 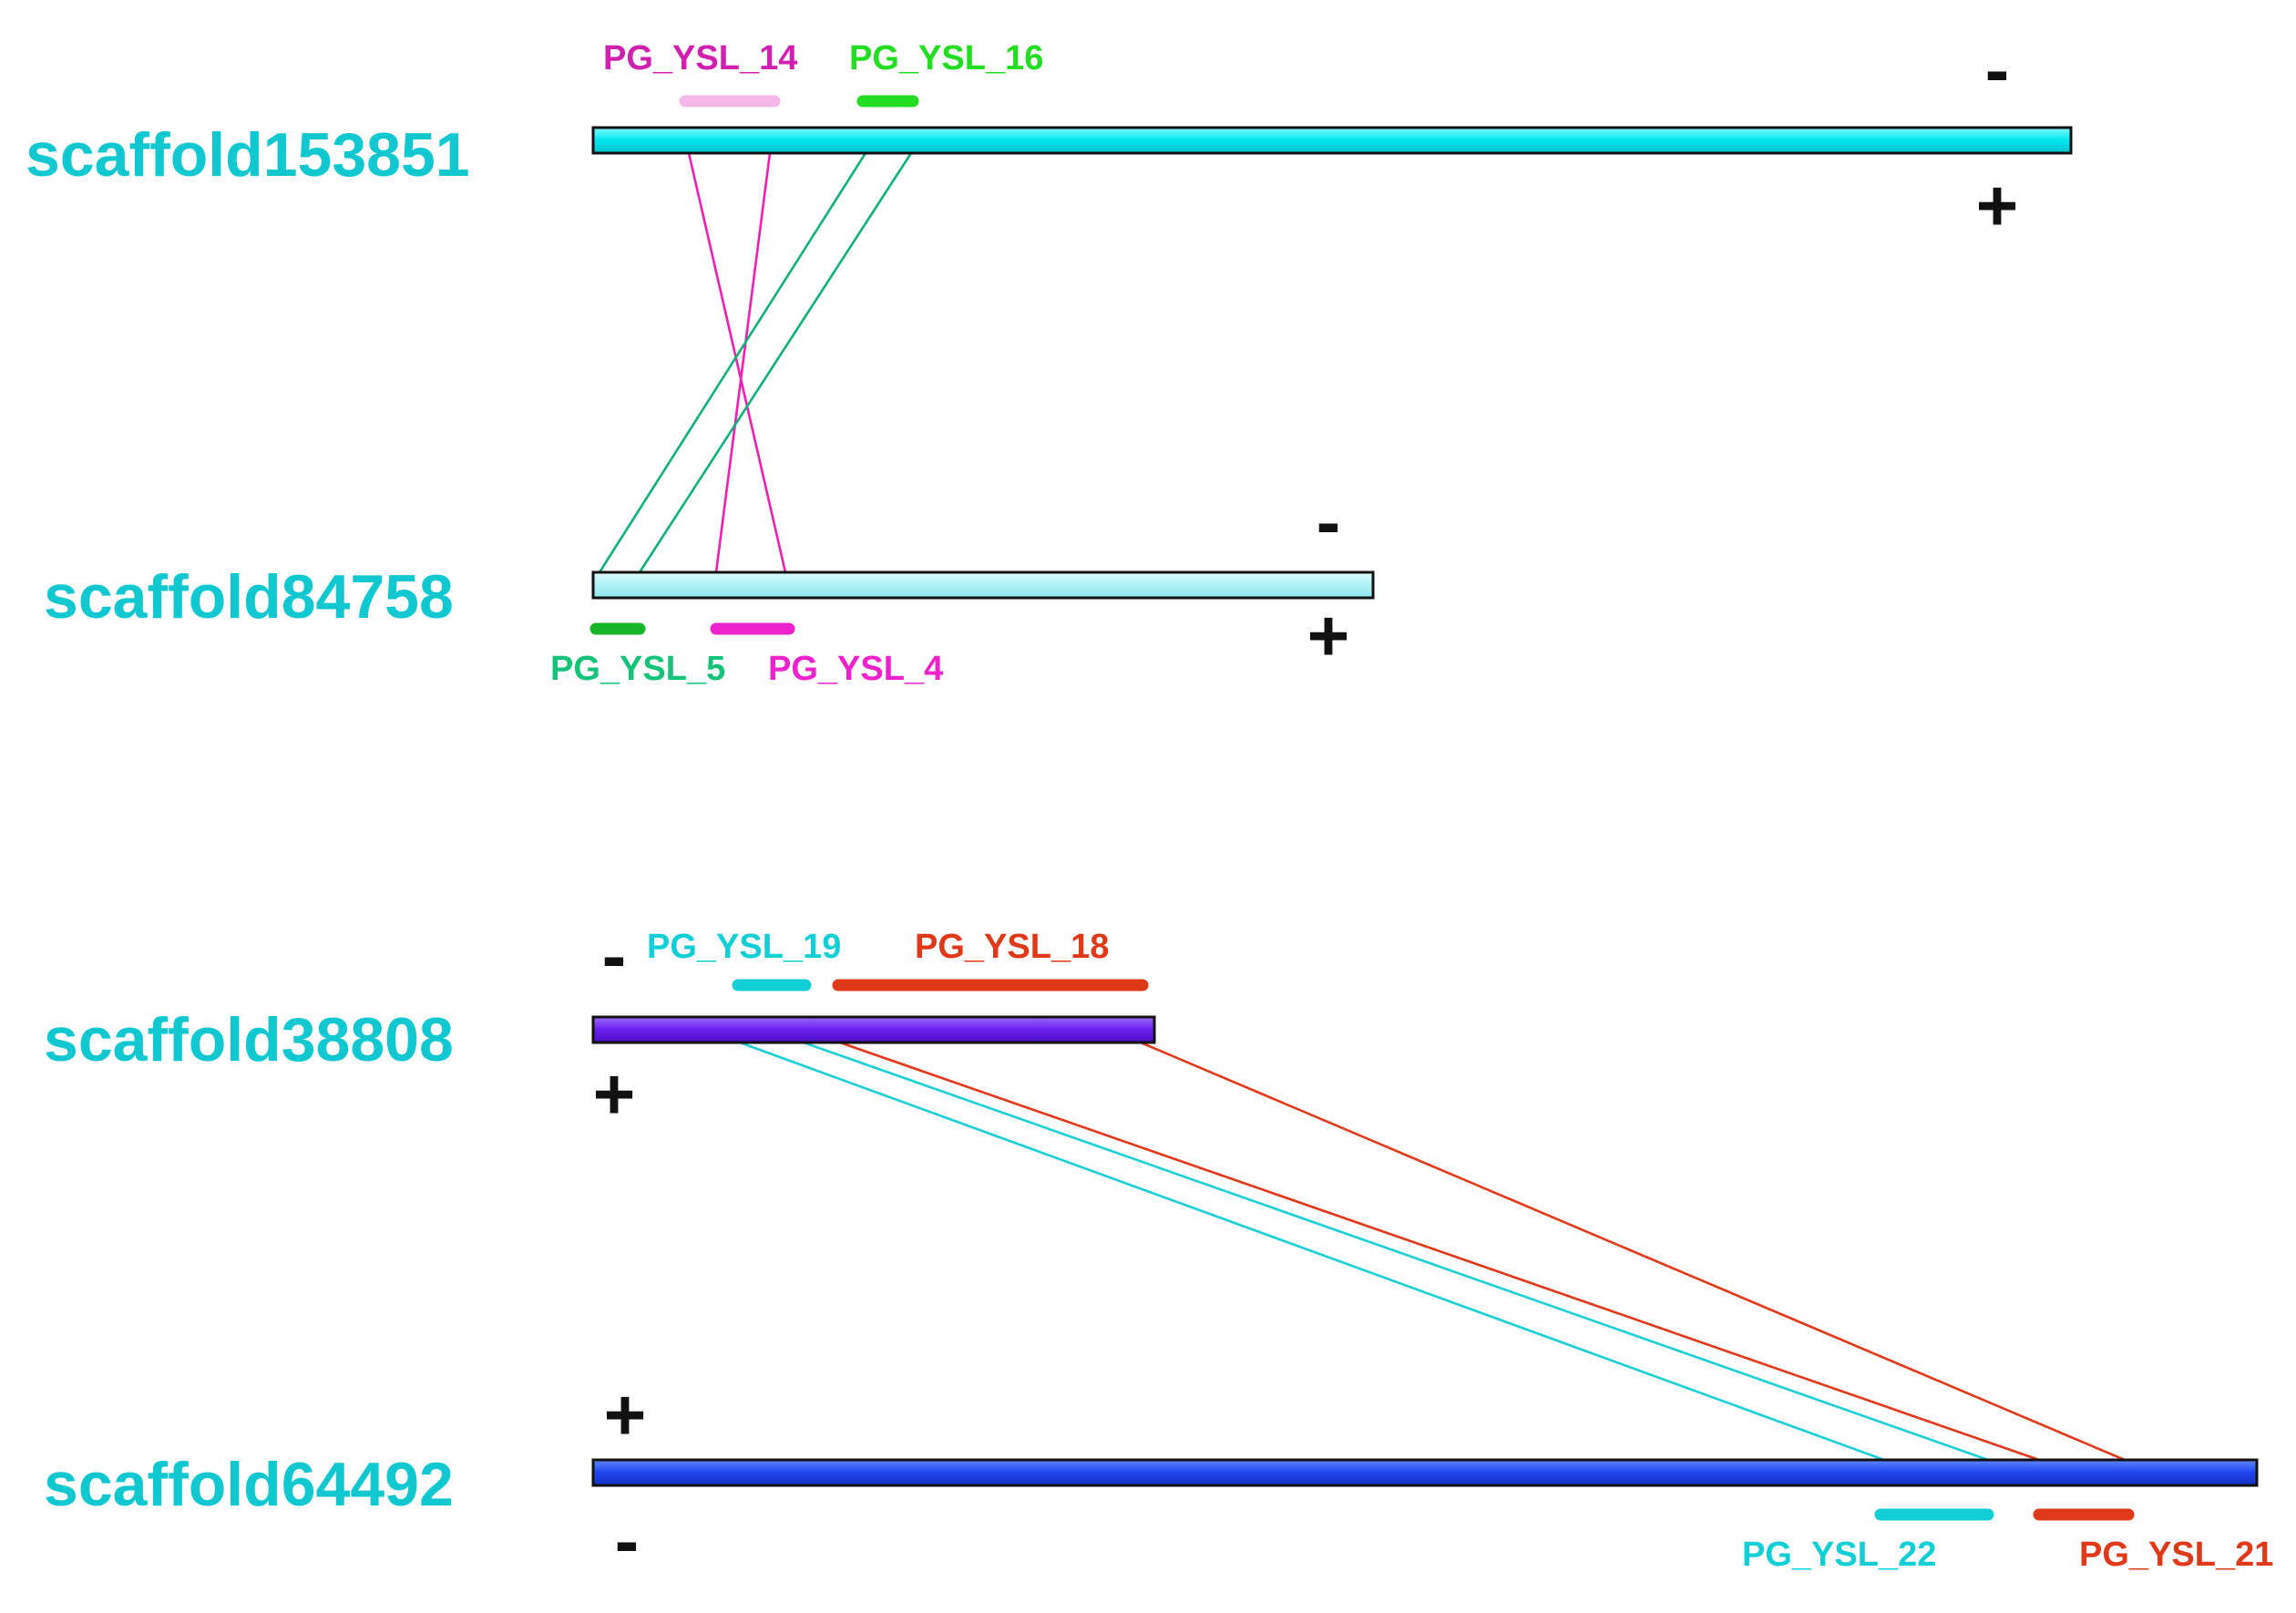 What do you see at coordinates (627, 1540) in the screenshot?
I see `strand-minus-64492: -` at bounding box center [627, 1540].